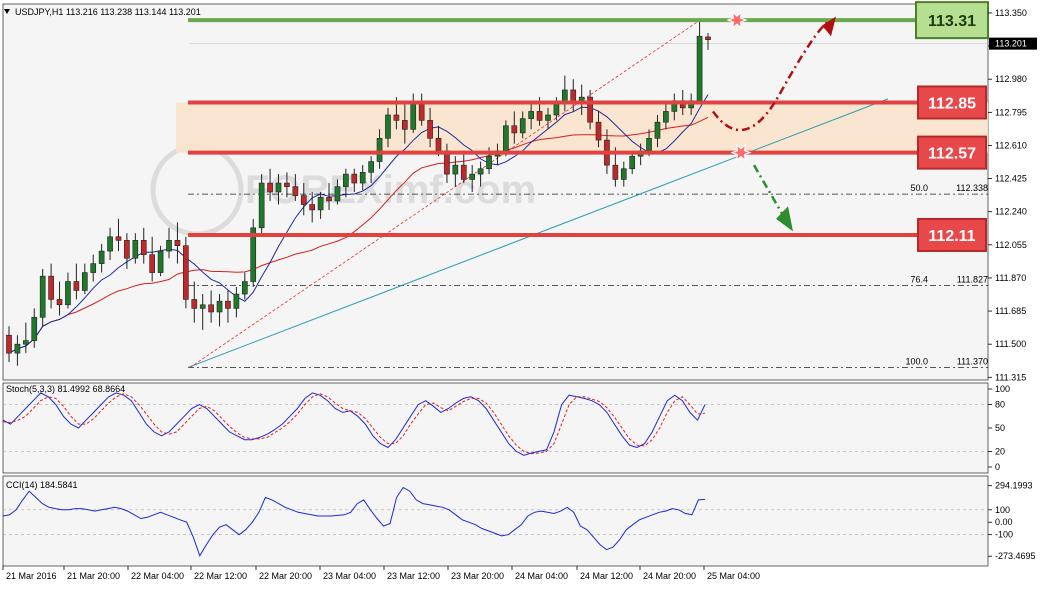 This screenshot has width=1040, height=592. I want to click on stoch-y-tick-label: 80, so click(1000, 405).